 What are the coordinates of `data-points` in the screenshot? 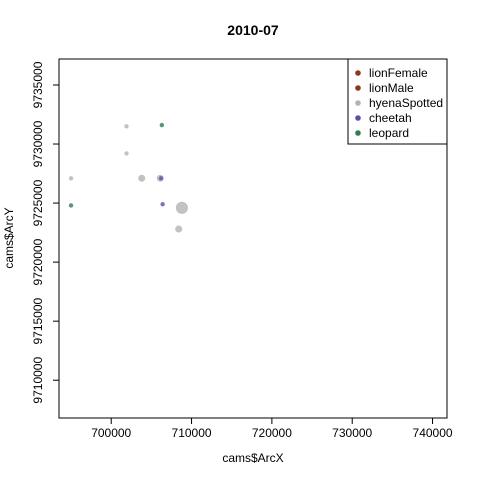 It's located at (128, 177).